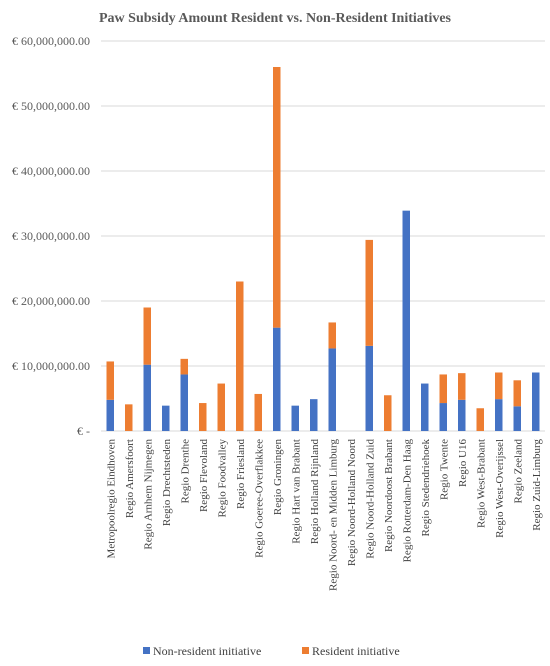 This screenshot has width=550, height=666. Describe the element at coordinates (130, 478) in the screenshot. I see `x-category-label: Regio Amersfoort` at that location.